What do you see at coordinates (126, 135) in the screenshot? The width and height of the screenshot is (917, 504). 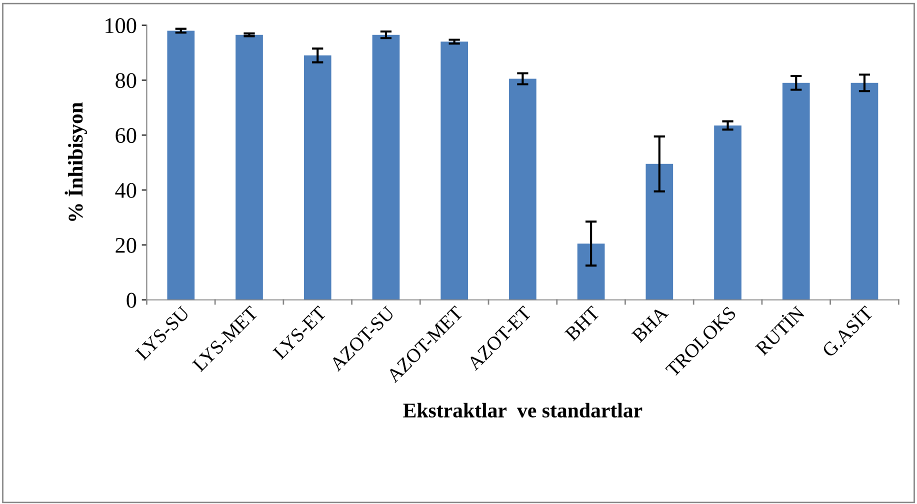 I see `y-tick-label: 60` at bounding box center [126, 135].